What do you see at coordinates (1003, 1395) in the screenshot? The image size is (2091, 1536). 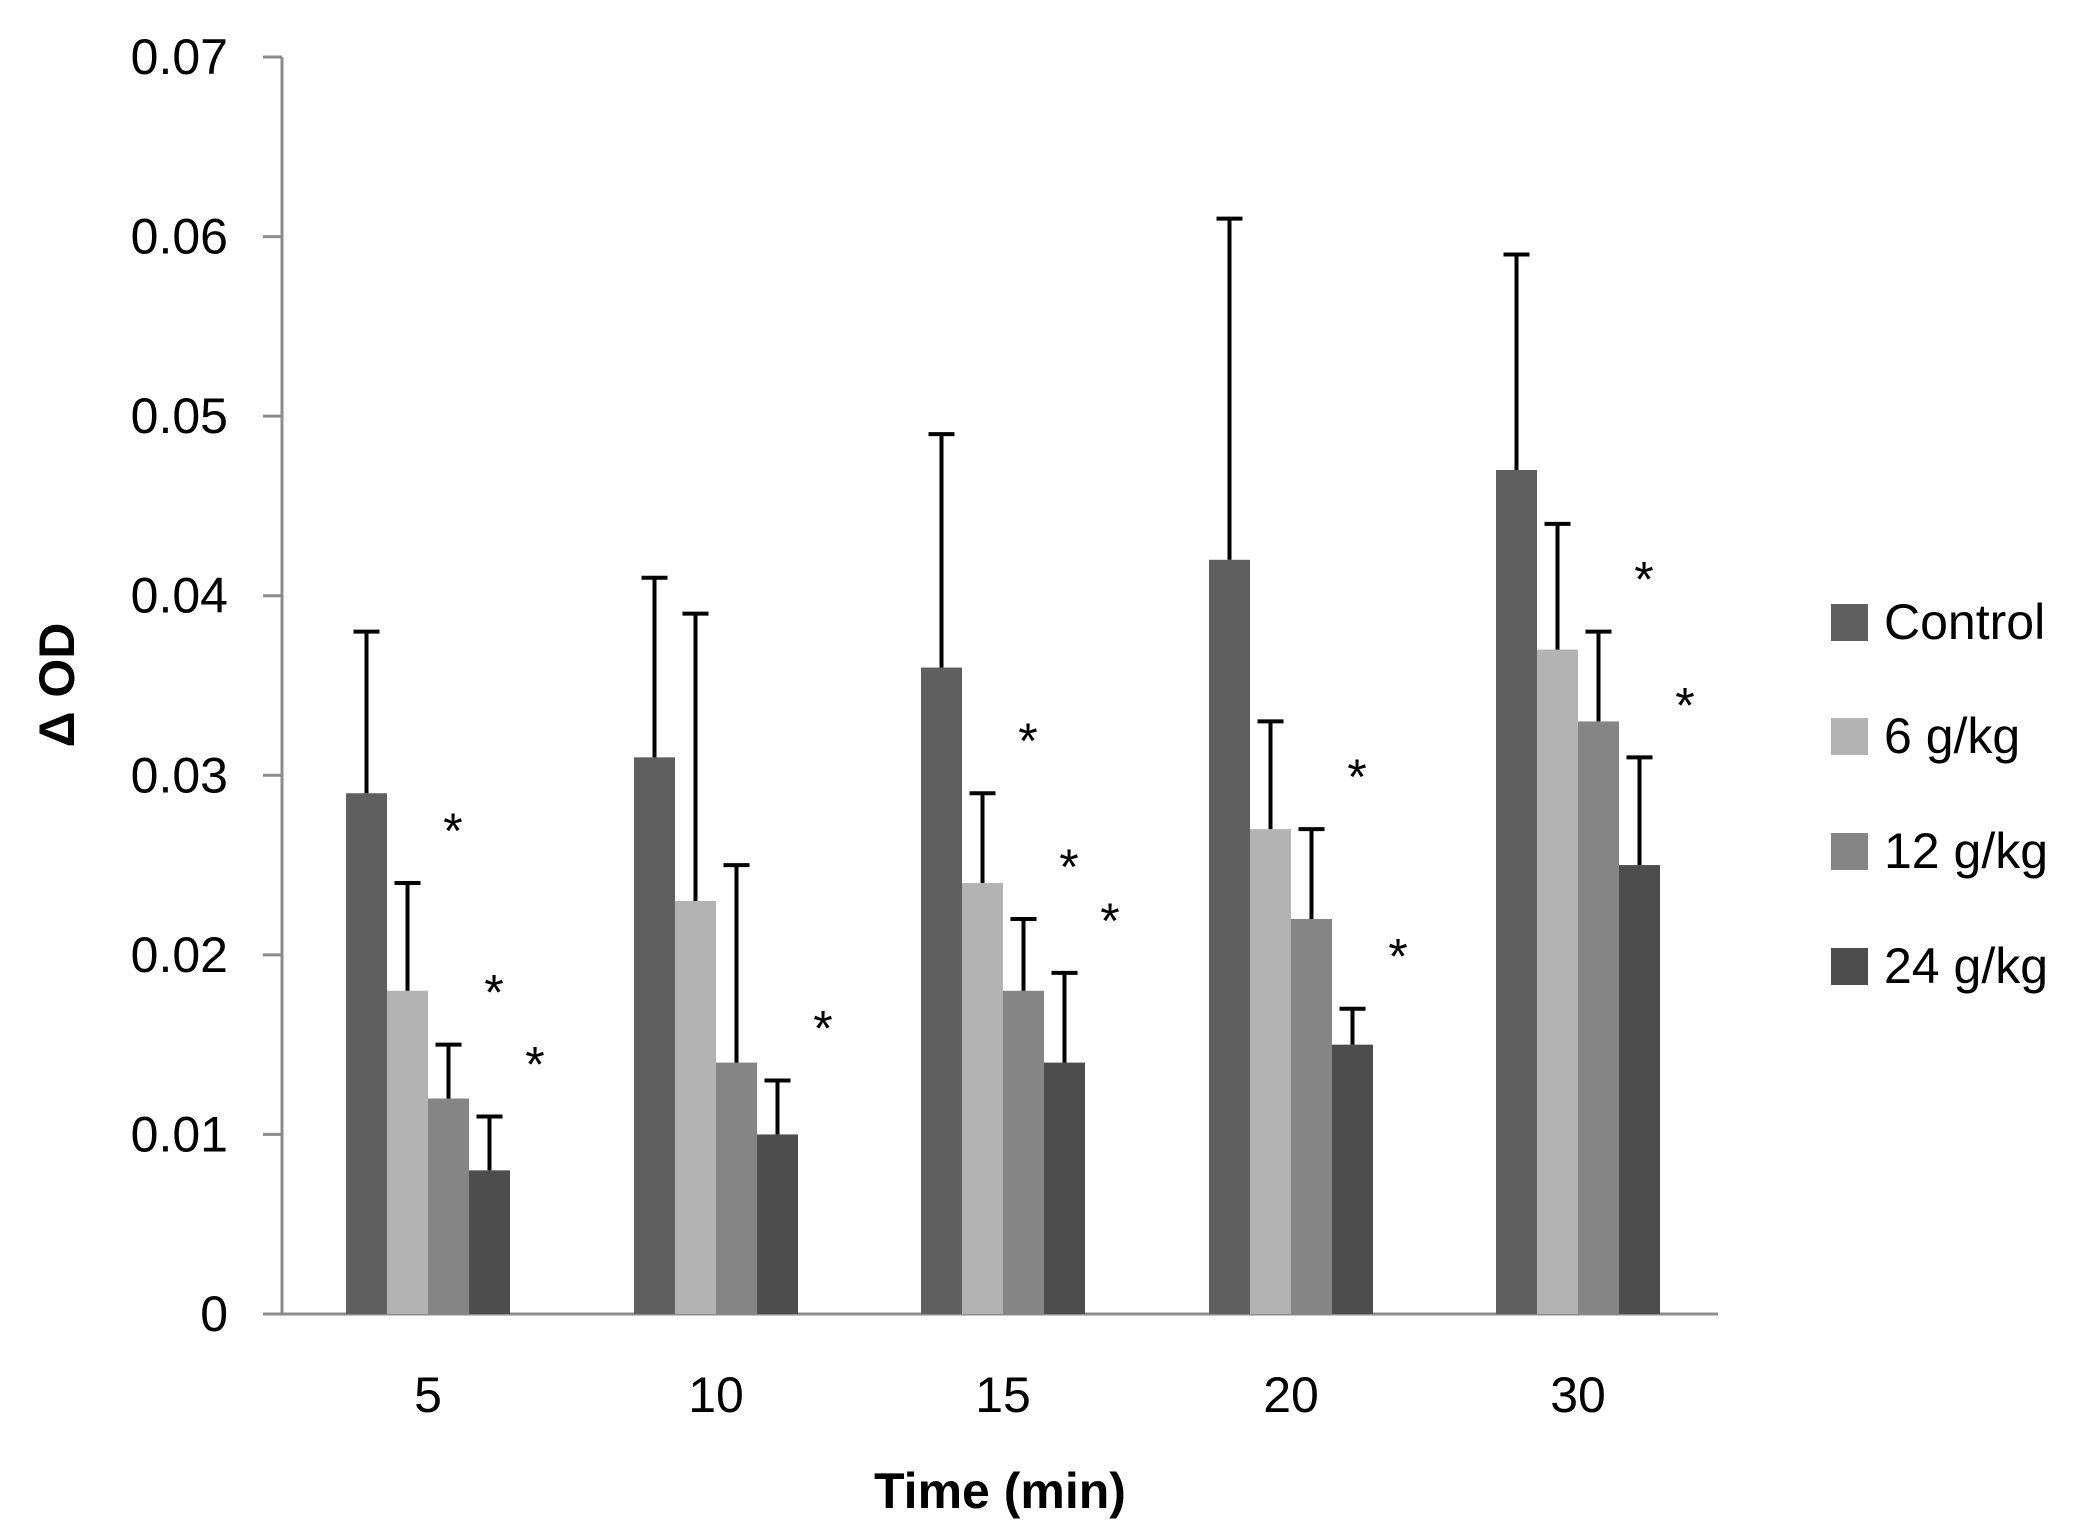 I see `x-tick-label: 15` at bounding box center [1003, 1395].